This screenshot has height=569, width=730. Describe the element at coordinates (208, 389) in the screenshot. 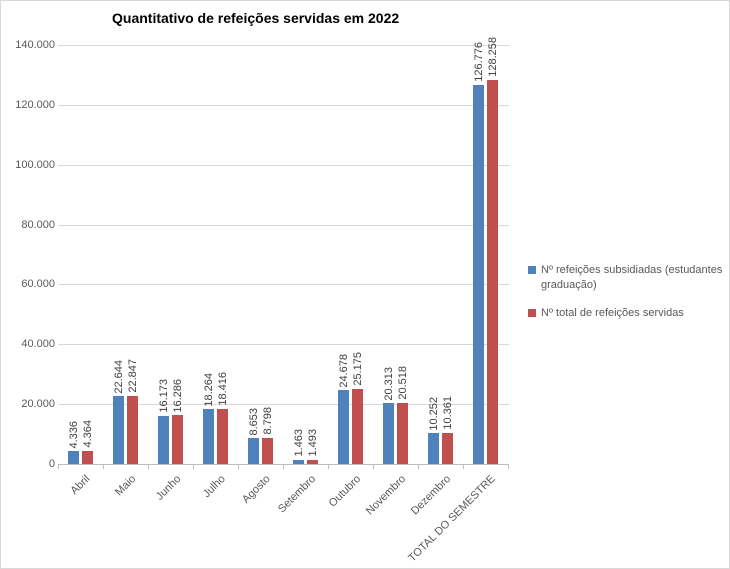

I see `bar-value-label: 18.264` at that location.